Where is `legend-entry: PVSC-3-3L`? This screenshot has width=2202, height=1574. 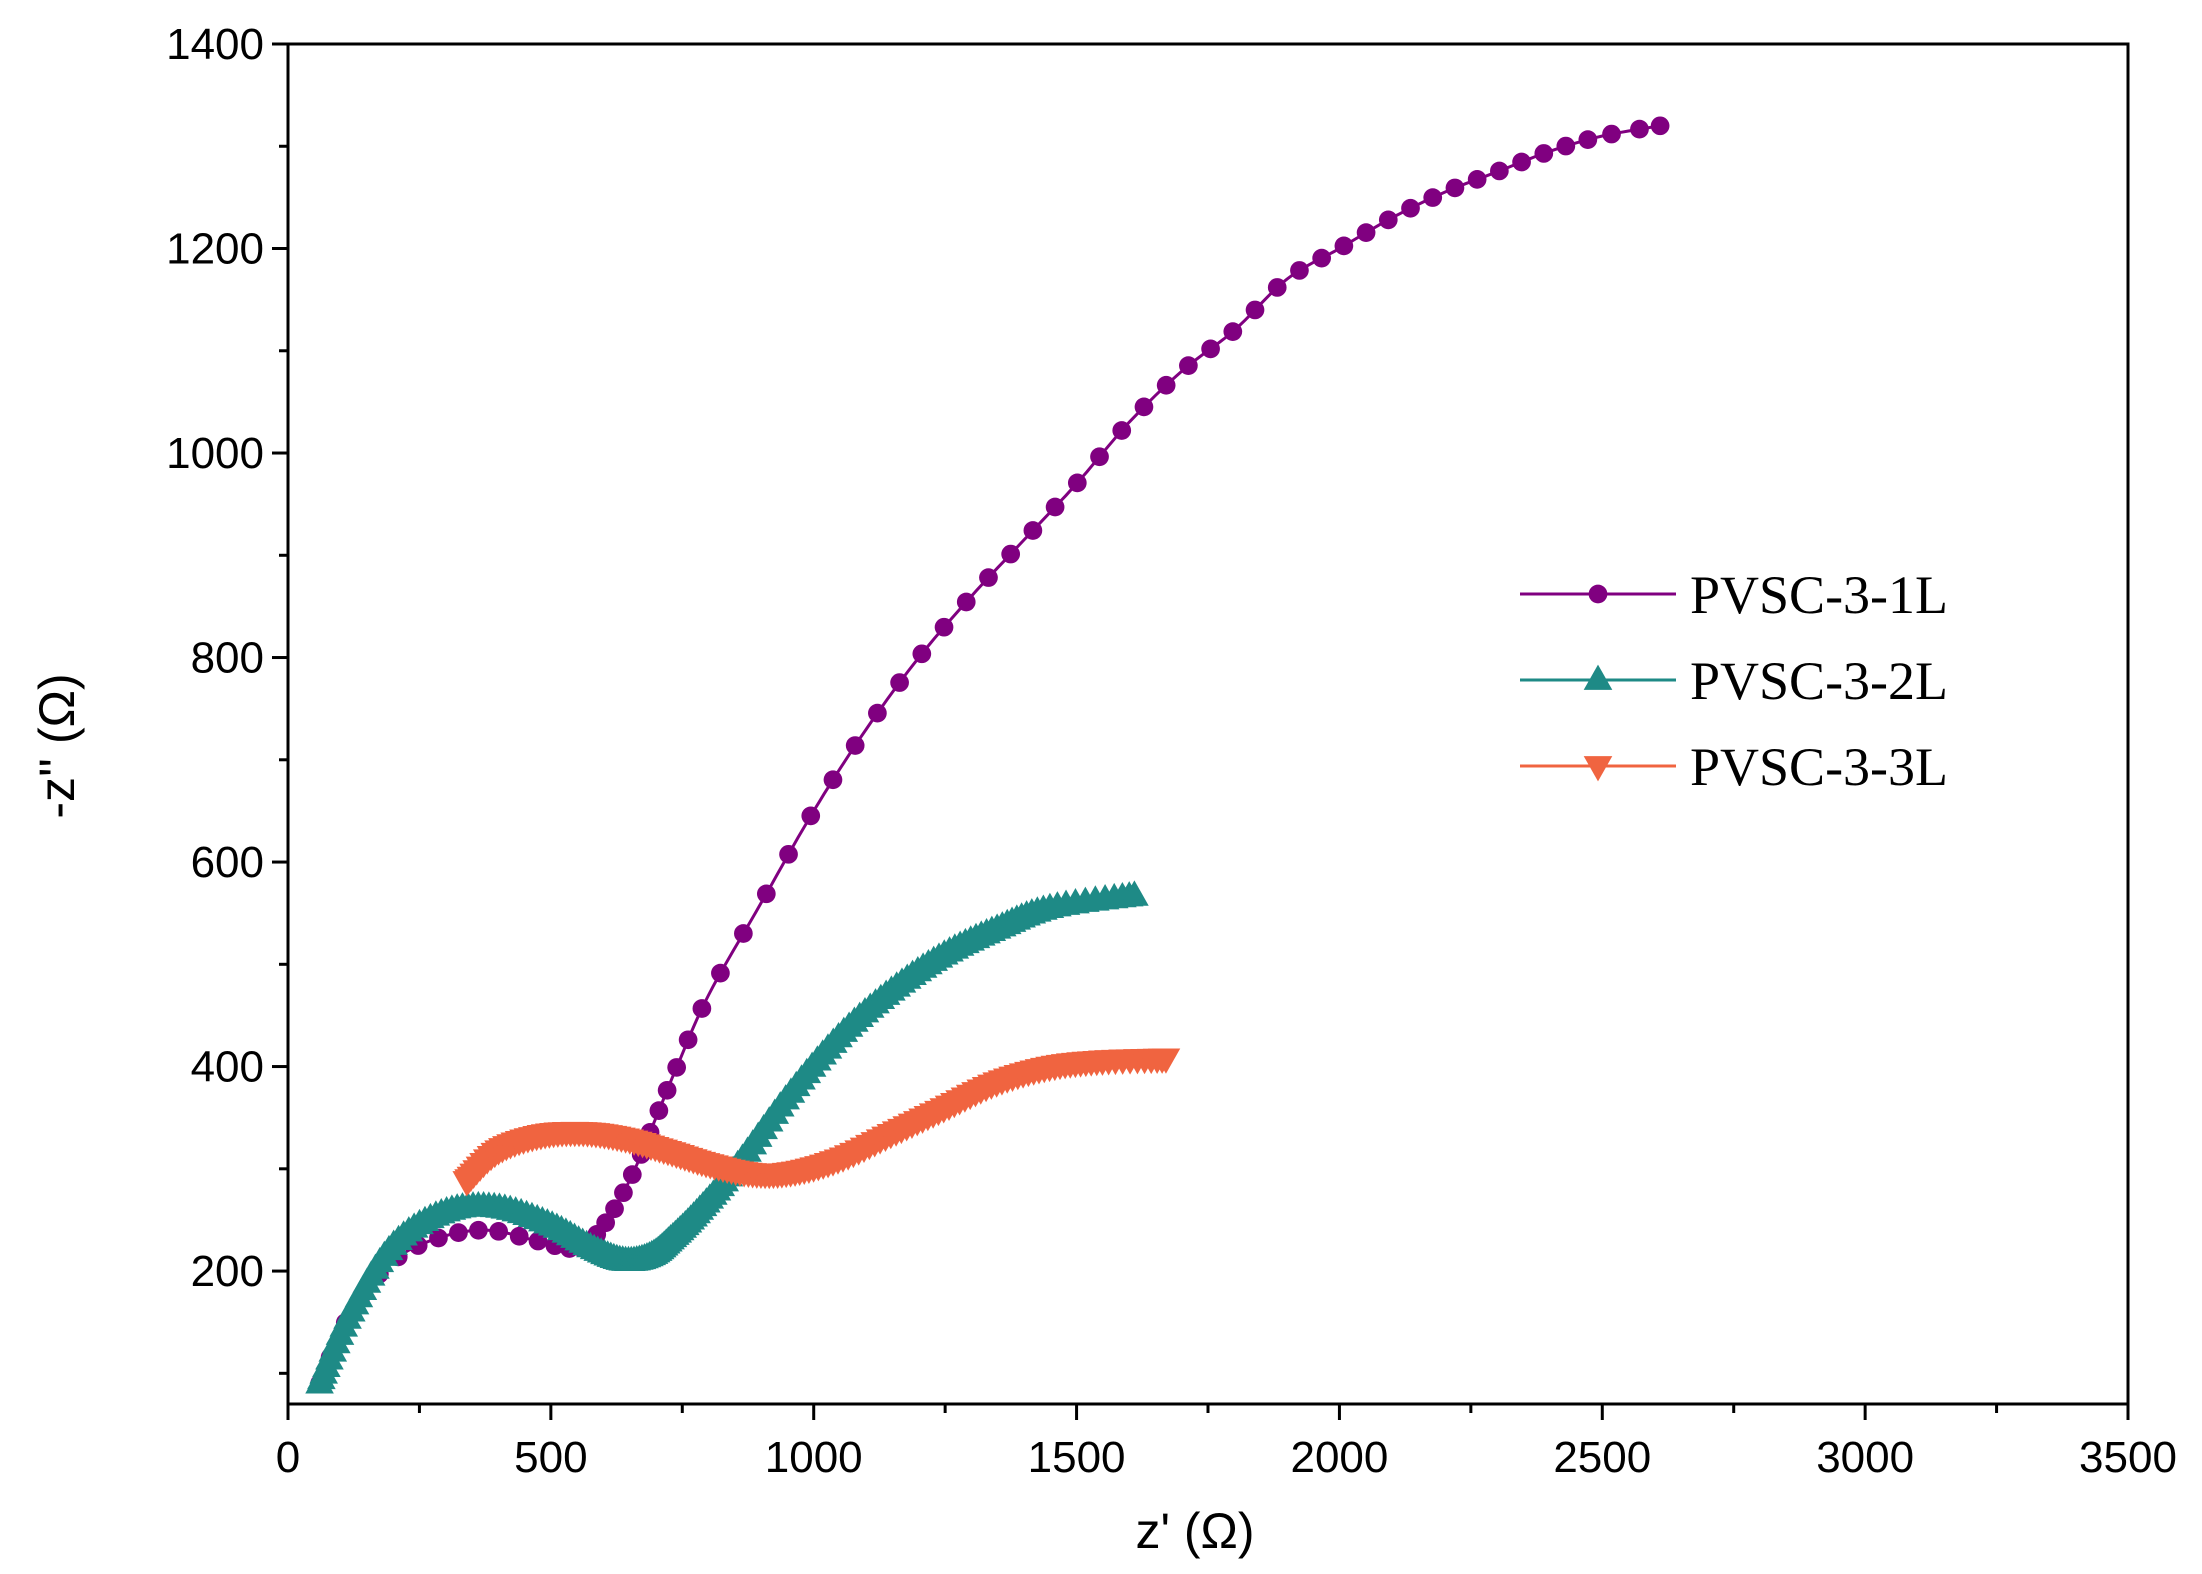 legend-entry: PVSC-3-3L is located at coordinates (1734, 767).